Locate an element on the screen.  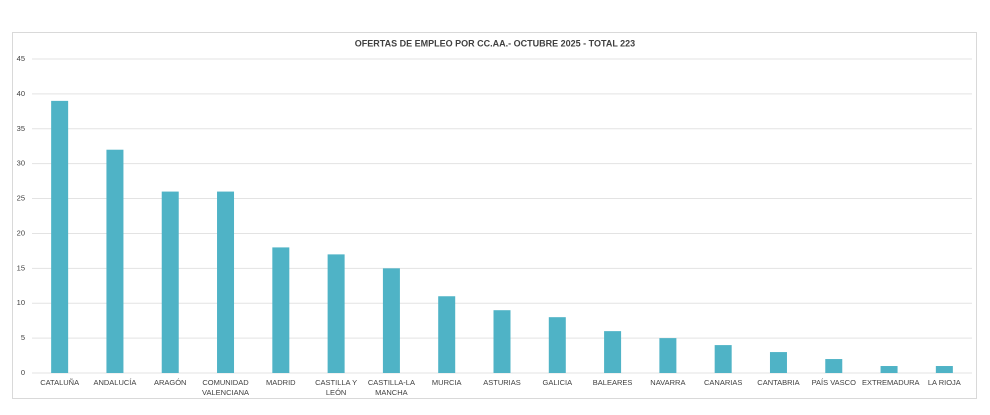
y-tick-label: 5 is located at coordinates (23, 337).